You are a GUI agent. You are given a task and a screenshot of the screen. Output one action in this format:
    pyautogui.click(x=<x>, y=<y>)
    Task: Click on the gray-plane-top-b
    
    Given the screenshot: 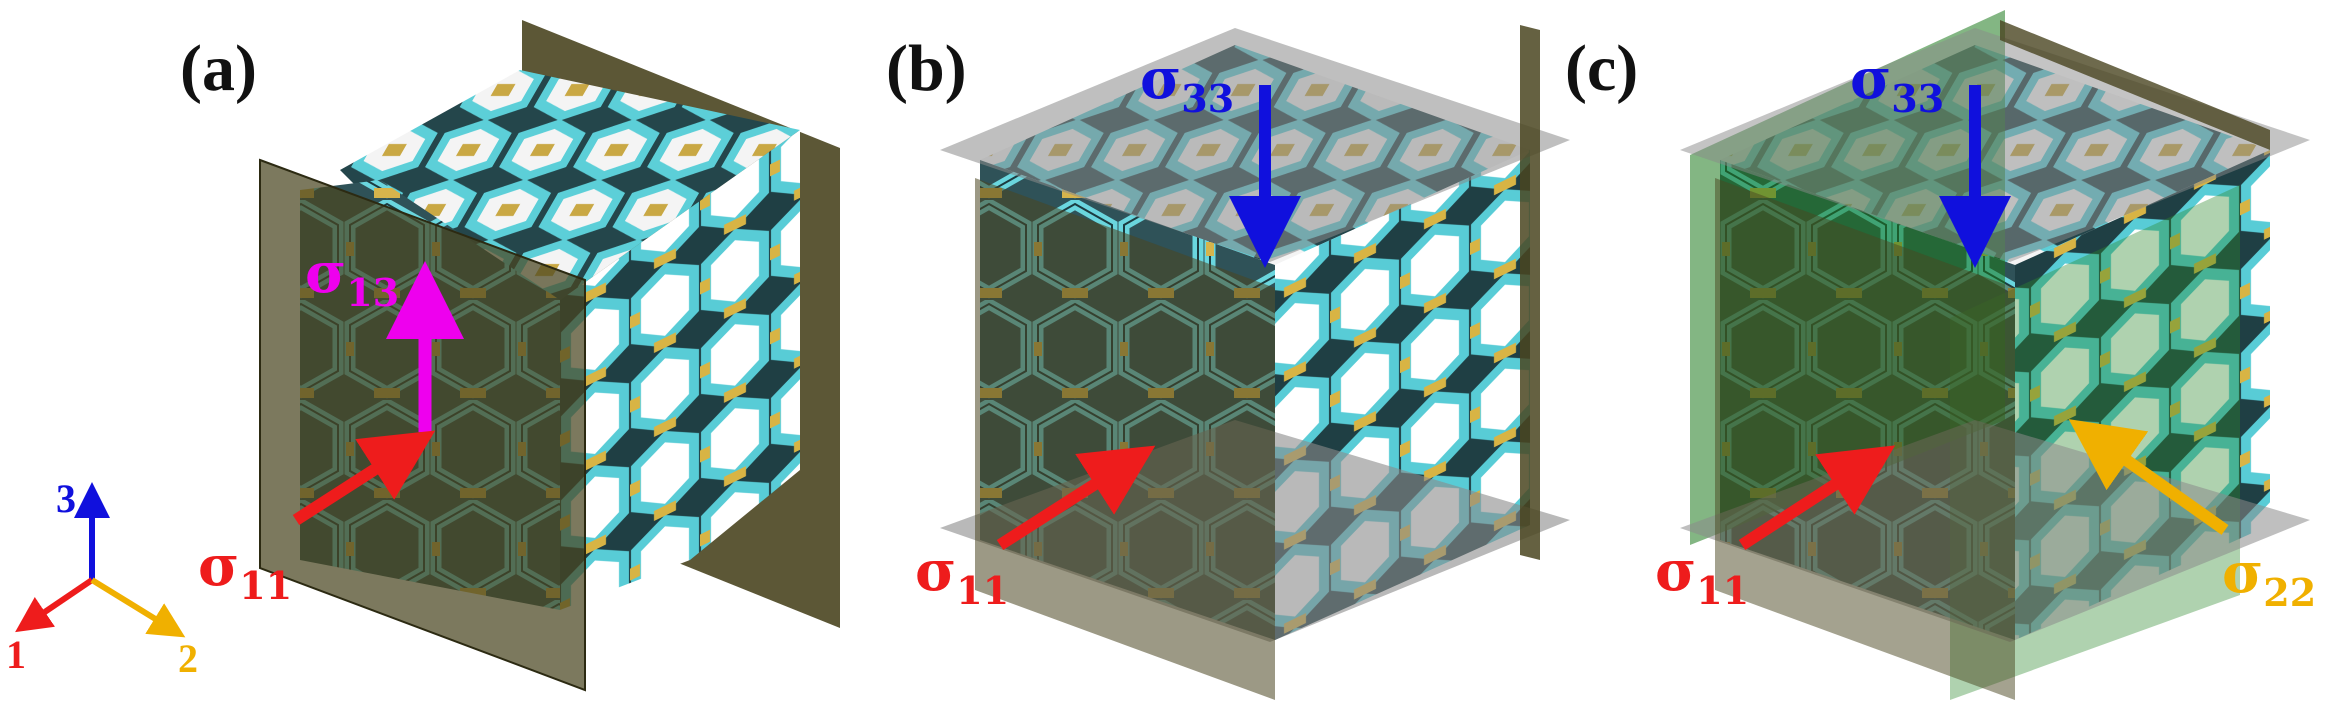 What is the action you would take?
    pyautogui.click(x=1255, y=145)
    